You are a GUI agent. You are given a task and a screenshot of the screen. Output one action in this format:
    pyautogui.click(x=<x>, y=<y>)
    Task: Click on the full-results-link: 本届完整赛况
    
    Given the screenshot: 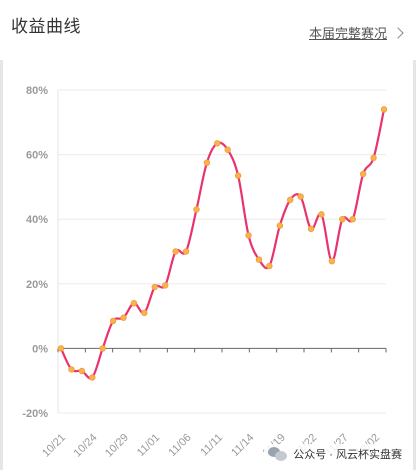 What is the action you would take?
    pyautogui.click(x=356, y=32)
    